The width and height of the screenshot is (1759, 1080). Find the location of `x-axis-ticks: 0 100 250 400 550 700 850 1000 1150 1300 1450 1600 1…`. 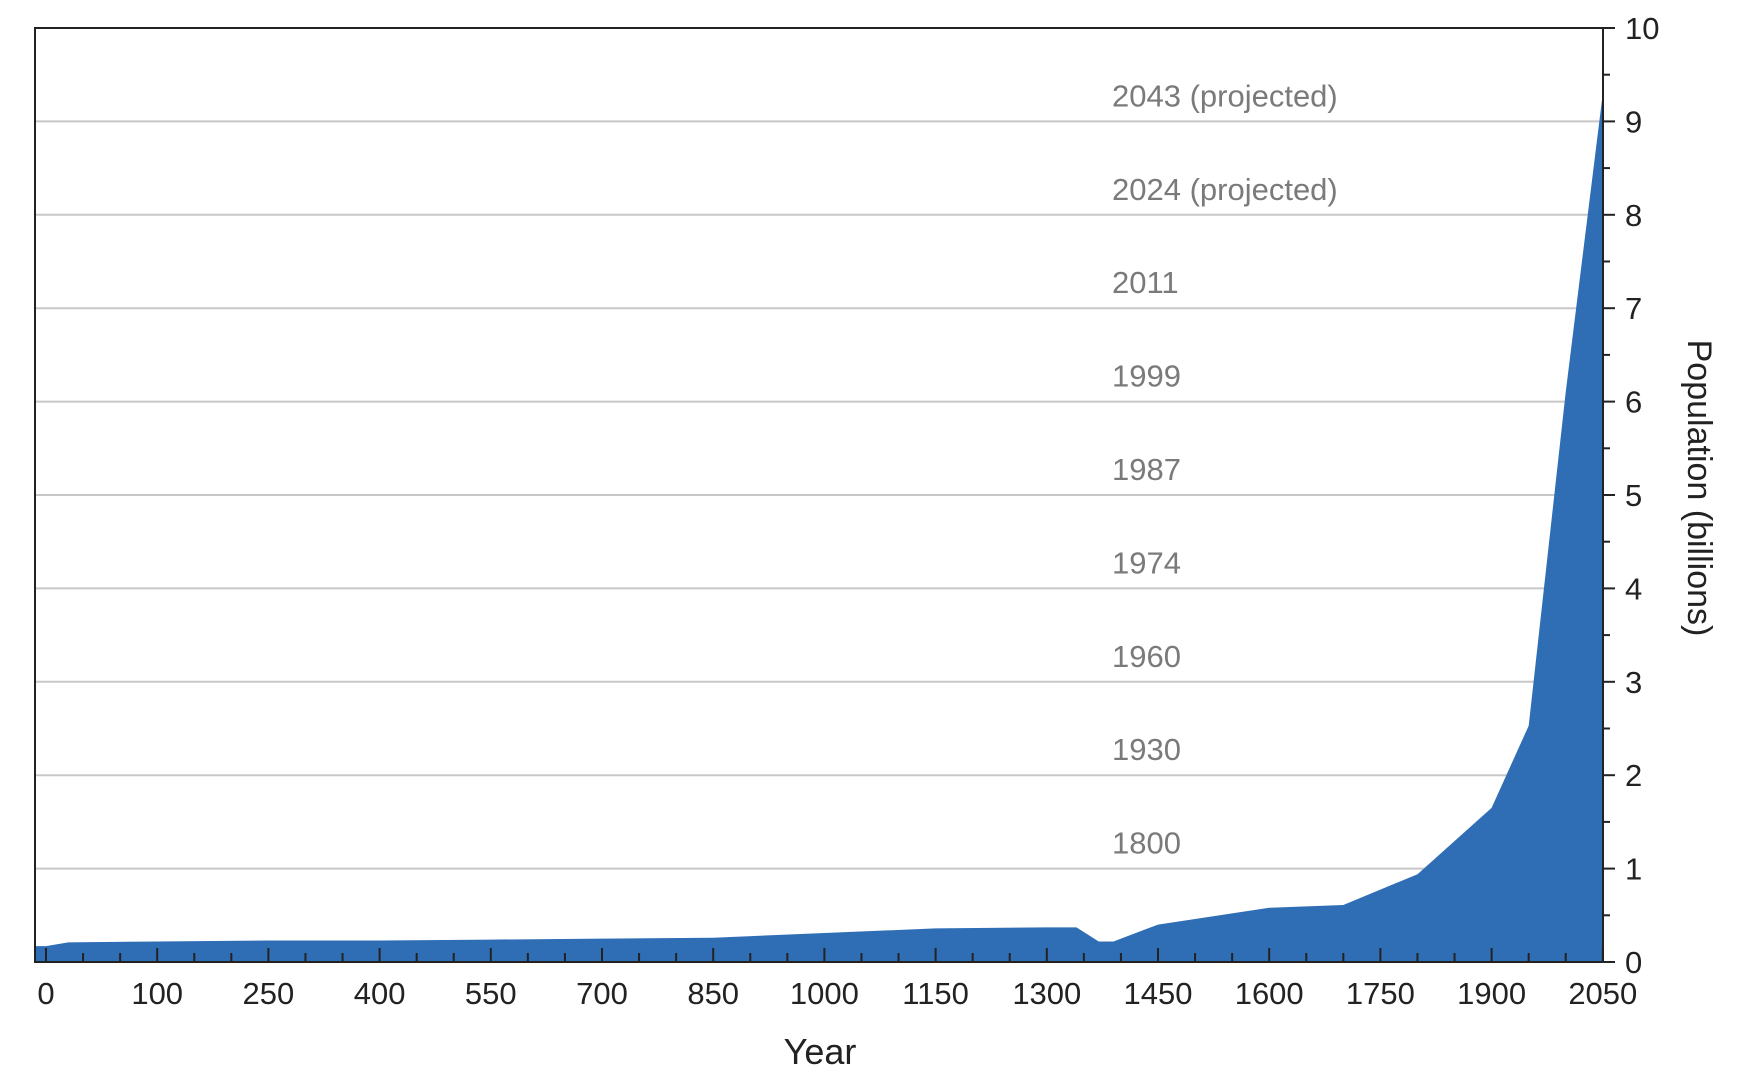

x-axis-ticks: 0 100 250 400 550 700 850 1000 1150 1300 1450 1600 1… is located at coordinates (837, 979).